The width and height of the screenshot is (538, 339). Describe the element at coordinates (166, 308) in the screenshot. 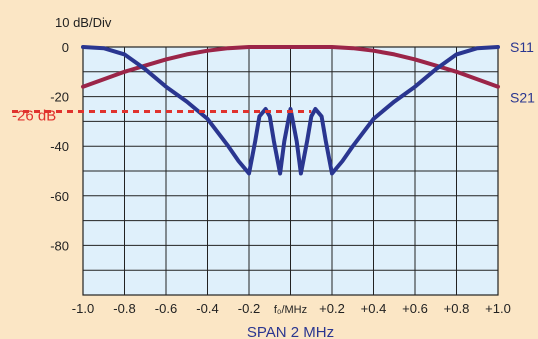

I see `x-tick-label: -0.6` at that location.